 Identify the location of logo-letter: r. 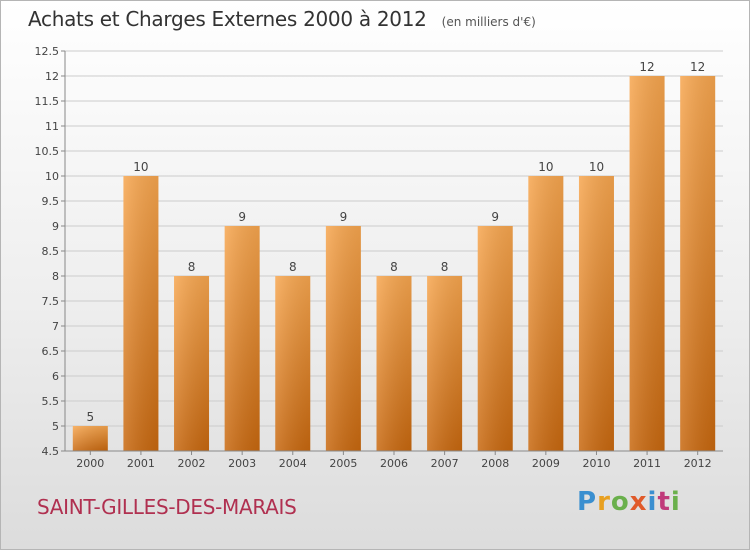
(604, 502).